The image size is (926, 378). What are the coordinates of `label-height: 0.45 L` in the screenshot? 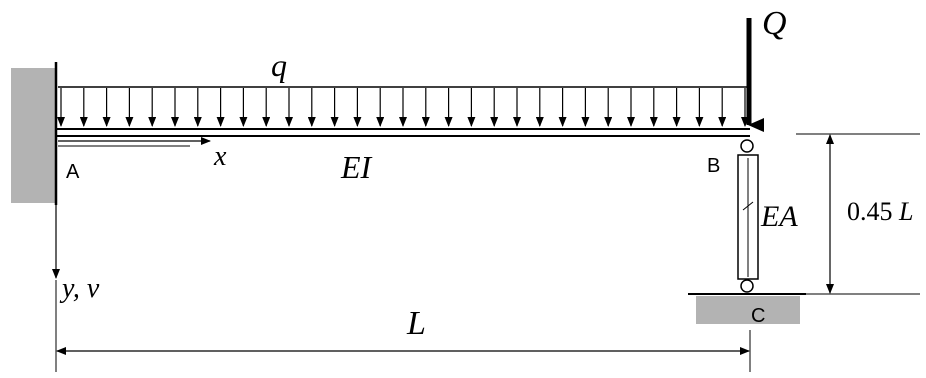 It's located at (880, 211).